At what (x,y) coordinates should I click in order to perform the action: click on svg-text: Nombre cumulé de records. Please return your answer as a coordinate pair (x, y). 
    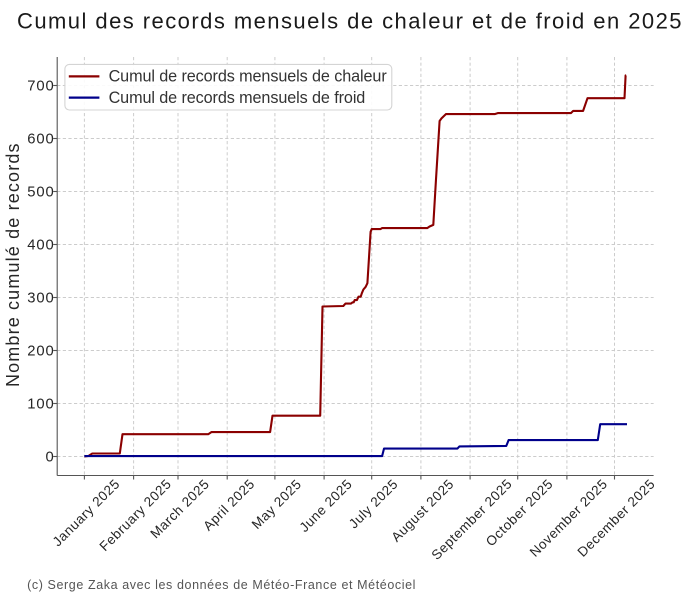
    Looking at the image, I should click on (13, 264).